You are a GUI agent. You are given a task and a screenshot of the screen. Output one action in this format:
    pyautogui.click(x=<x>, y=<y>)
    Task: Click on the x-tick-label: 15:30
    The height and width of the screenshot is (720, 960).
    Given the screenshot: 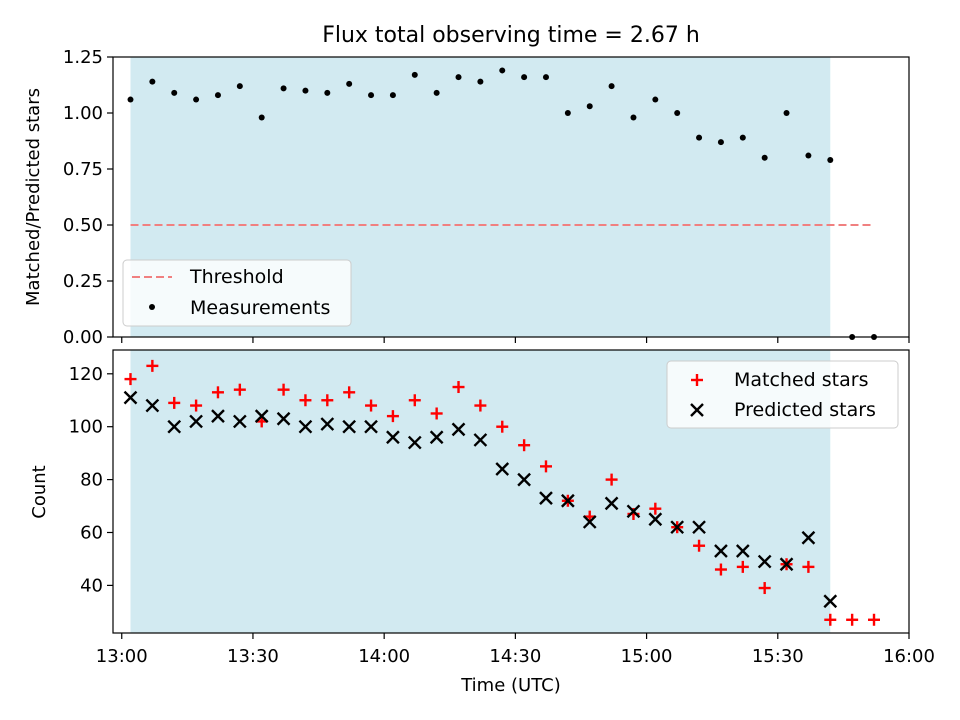 What is the action you would take?
    pyautogui.click(x=778, y=656)
    